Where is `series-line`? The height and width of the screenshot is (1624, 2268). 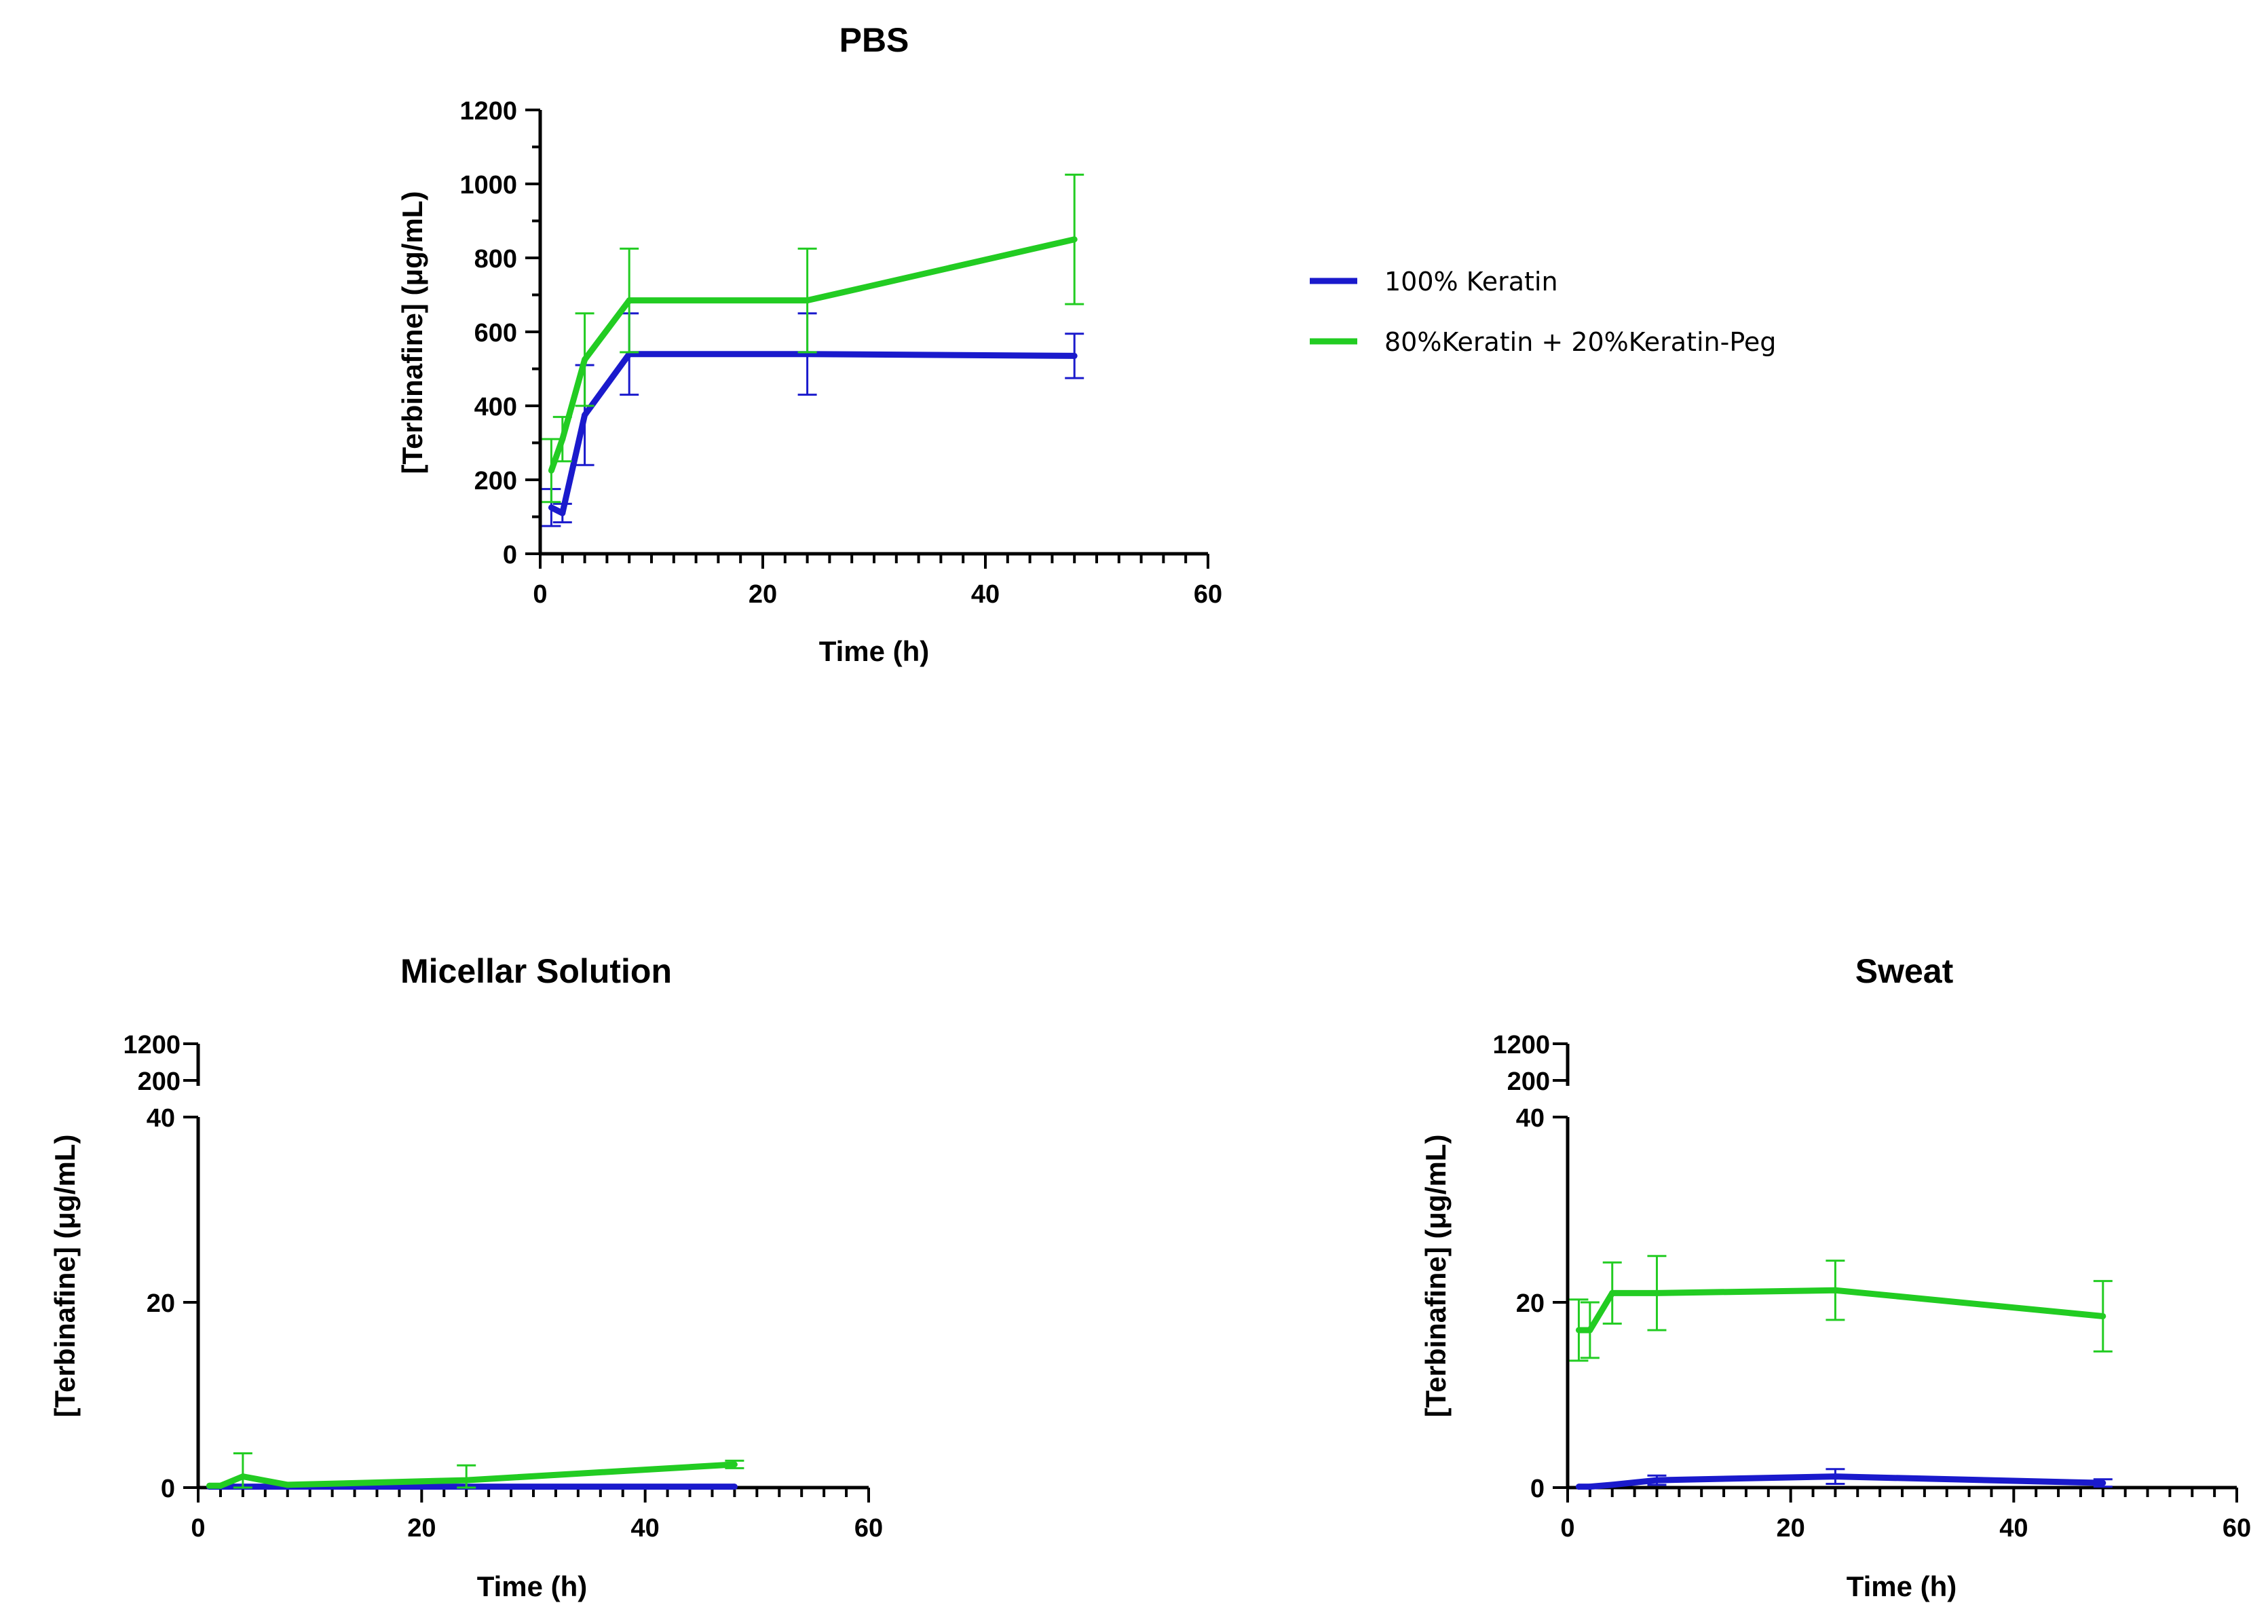
series-line is located at coordinates (812, 354).